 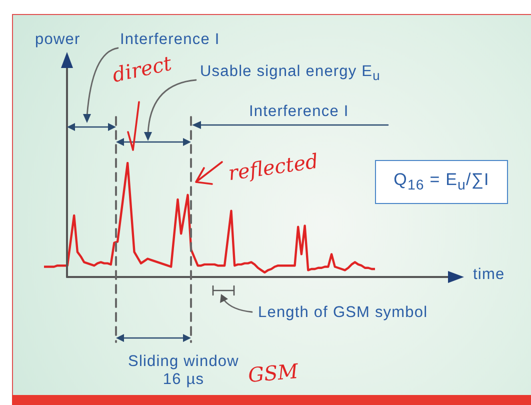 I want to click on text: GSM, so click(x=273, y=373).